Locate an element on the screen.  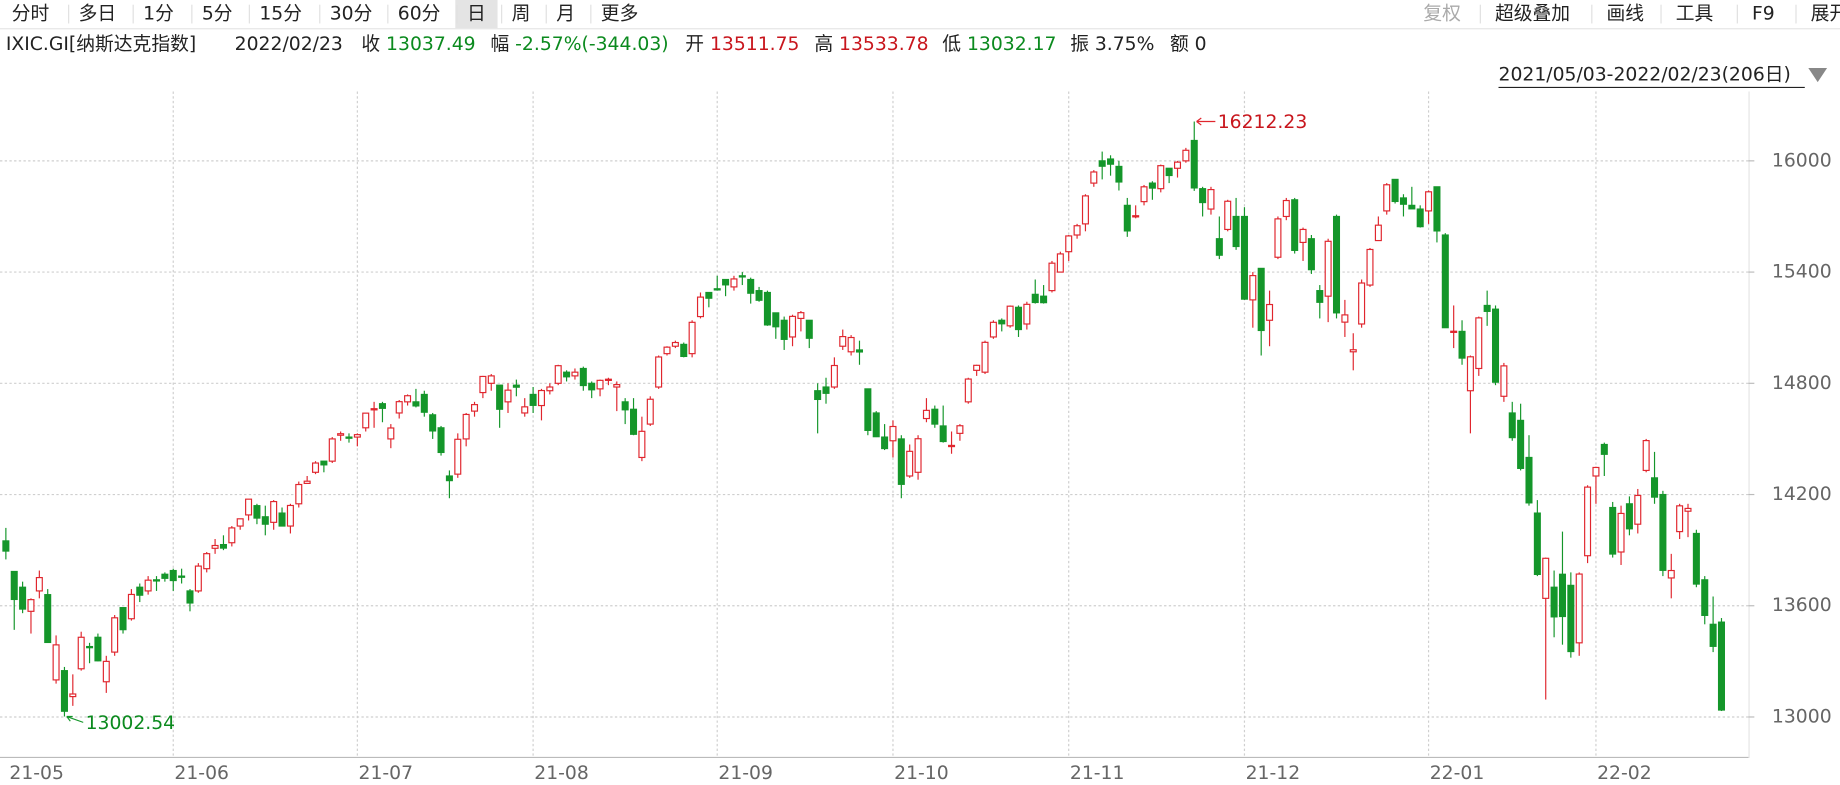
toolbar-button: 1分 is located at coordinates (158, 14).